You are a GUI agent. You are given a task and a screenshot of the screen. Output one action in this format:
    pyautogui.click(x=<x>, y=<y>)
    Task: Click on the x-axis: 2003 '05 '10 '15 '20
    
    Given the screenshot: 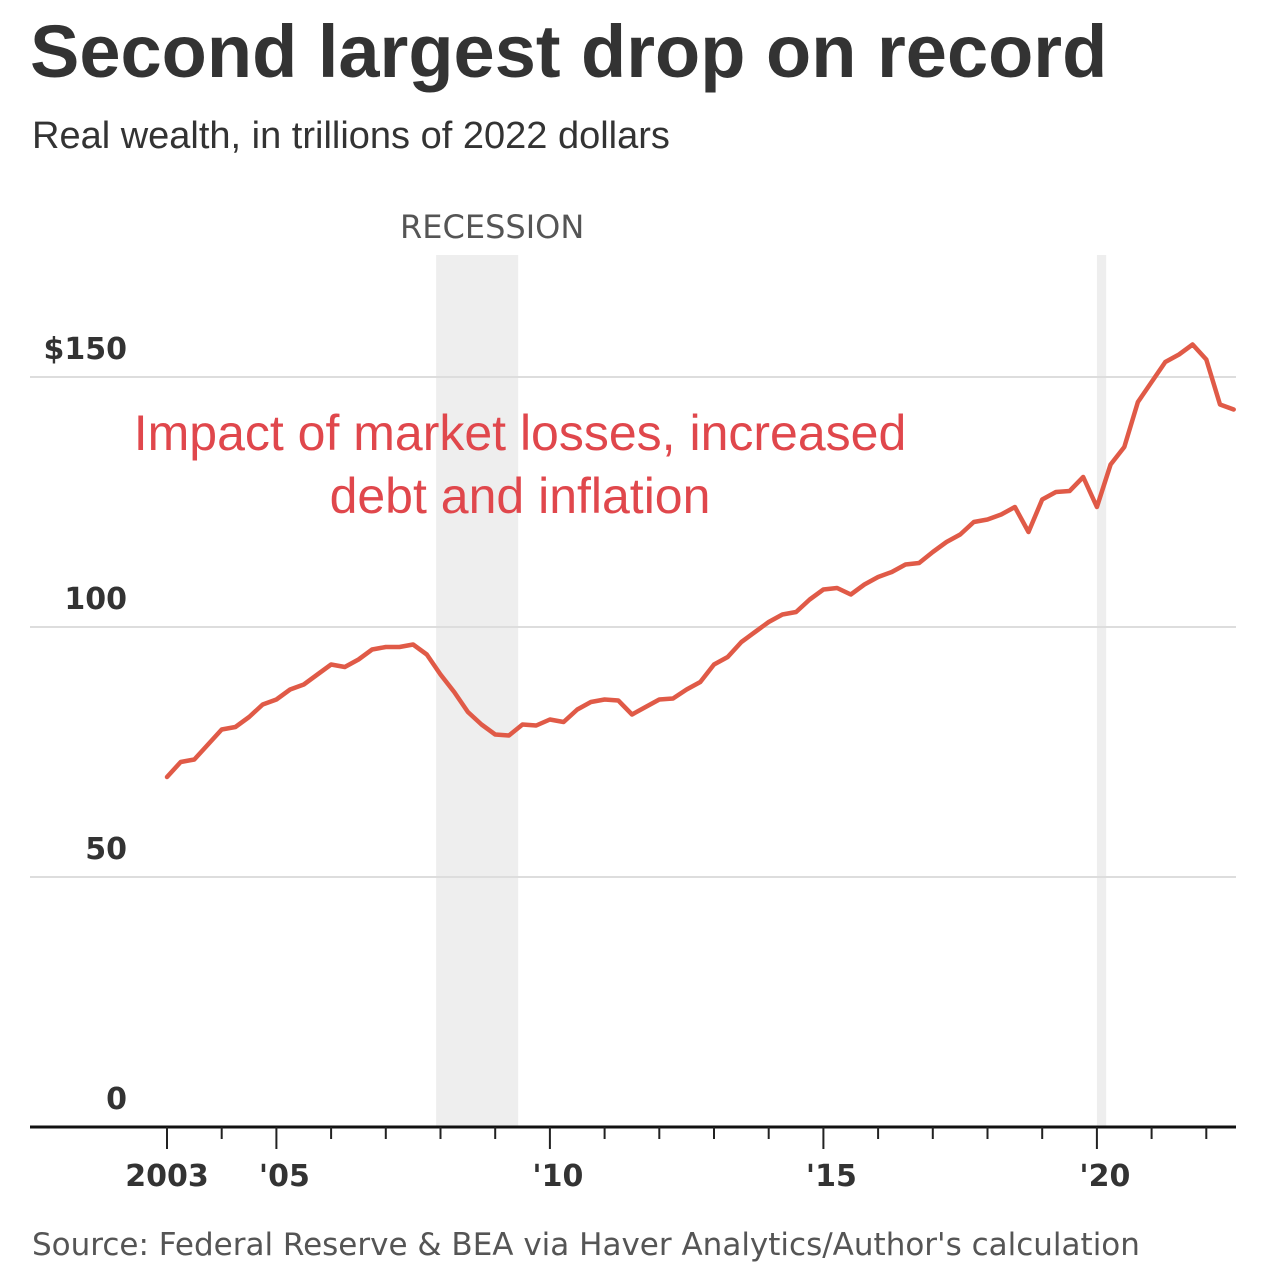 What is the action you would take?
    pyautogui.click(x=666, y=1160)
    